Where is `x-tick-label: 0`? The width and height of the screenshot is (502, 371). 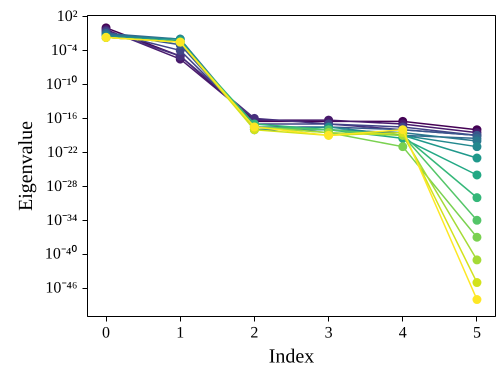 x-tick-label: 0 is located at coordinates (106, 333).